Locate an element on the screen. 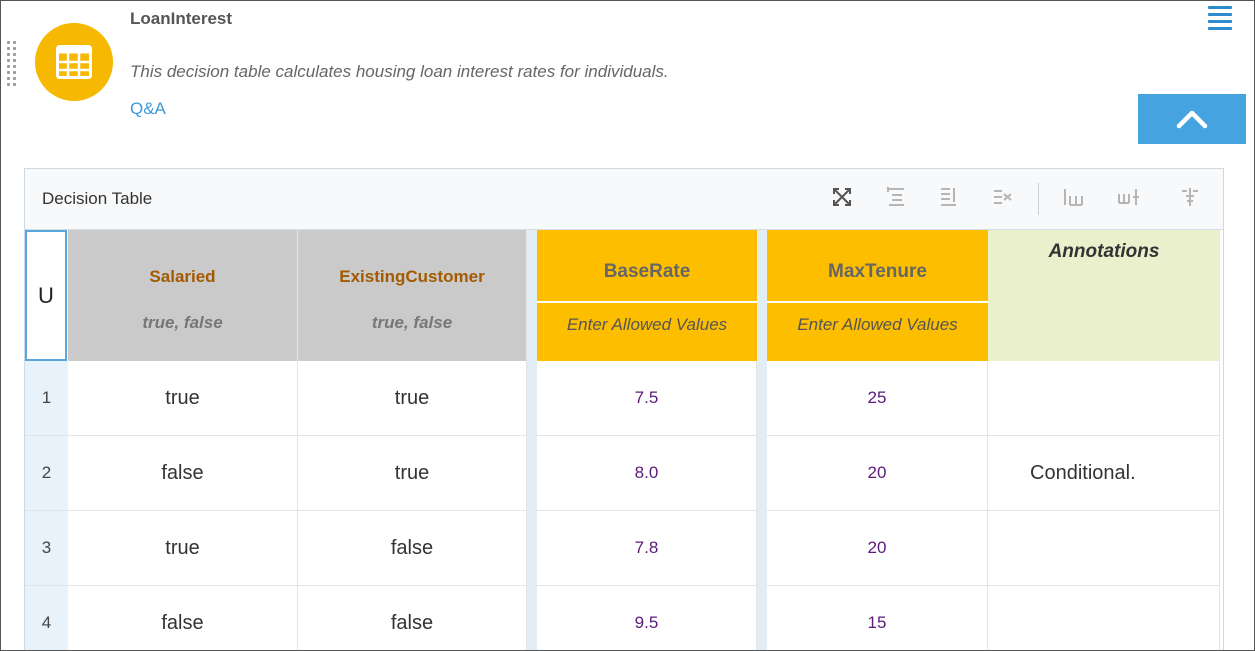 The height and width of the screenshot is (651, 1255). rule-number: 1 is located at coordinates (46, 398).